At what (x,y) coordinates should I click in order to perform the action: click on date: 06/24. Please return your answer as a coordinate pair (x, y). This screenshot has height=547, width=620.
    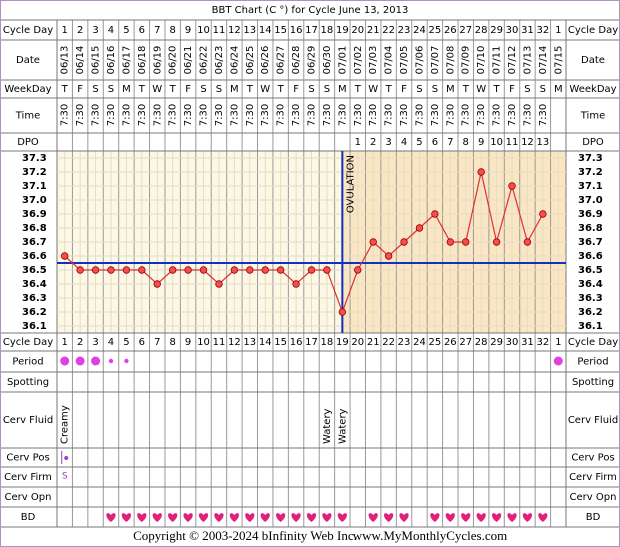
    Looking at the image, I should click on (234, 60).